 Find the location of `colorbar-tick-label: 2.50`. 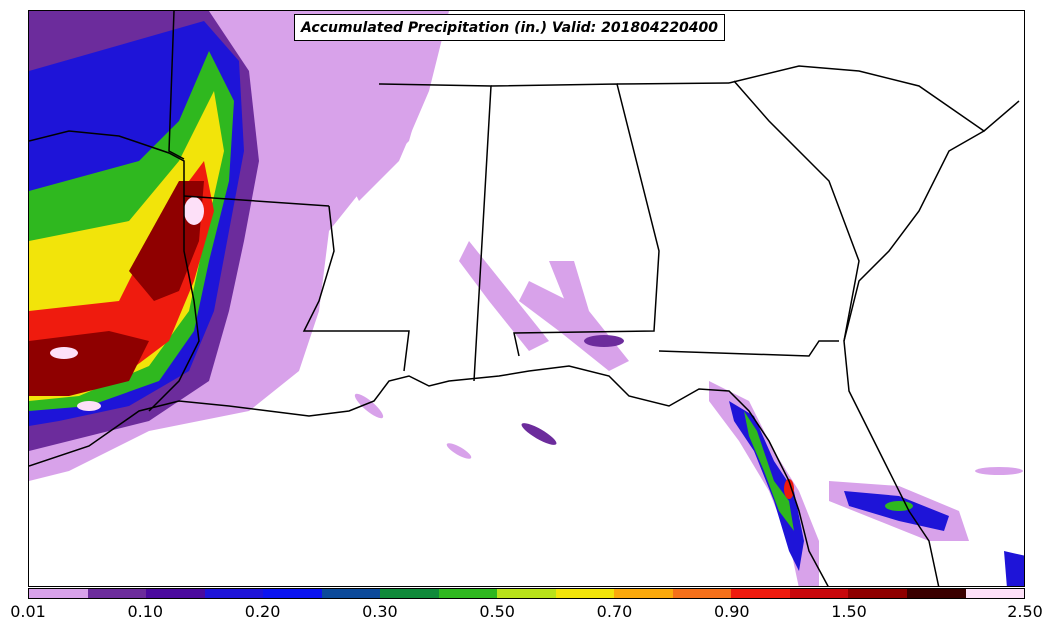

colorbar-tick-label: 2.50 is located at coordinates (1025, 611).